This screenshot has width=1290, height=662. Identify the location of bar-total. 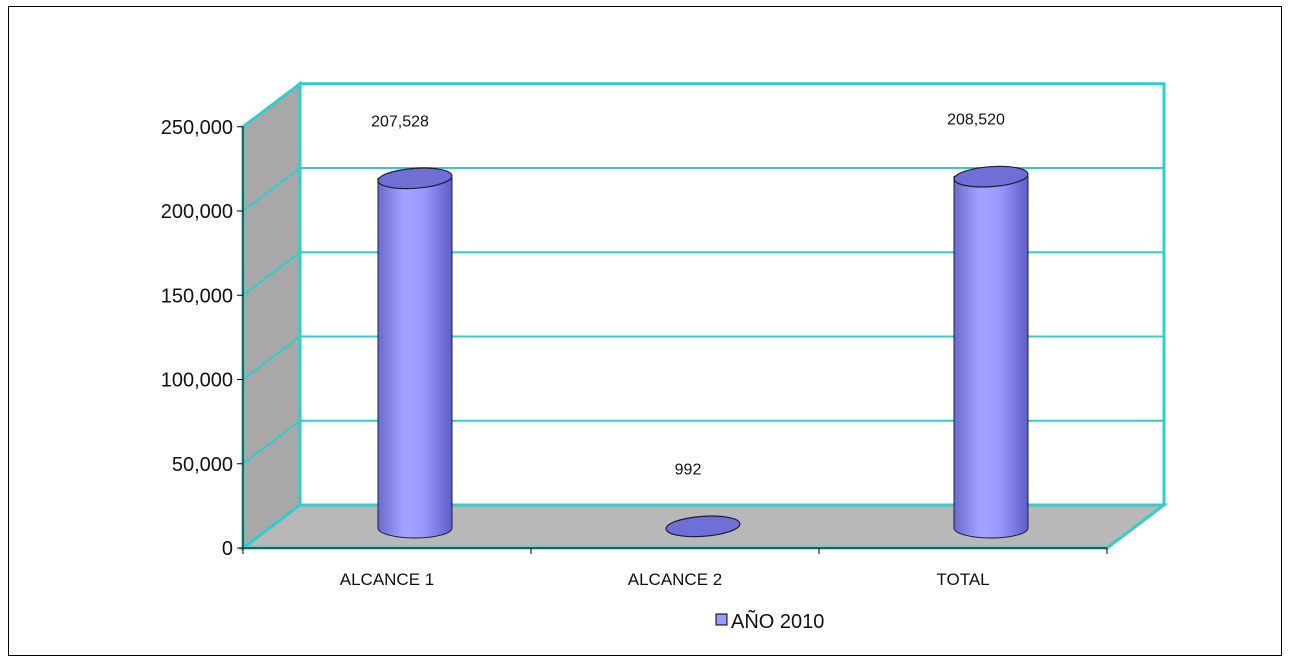
(991, 352).